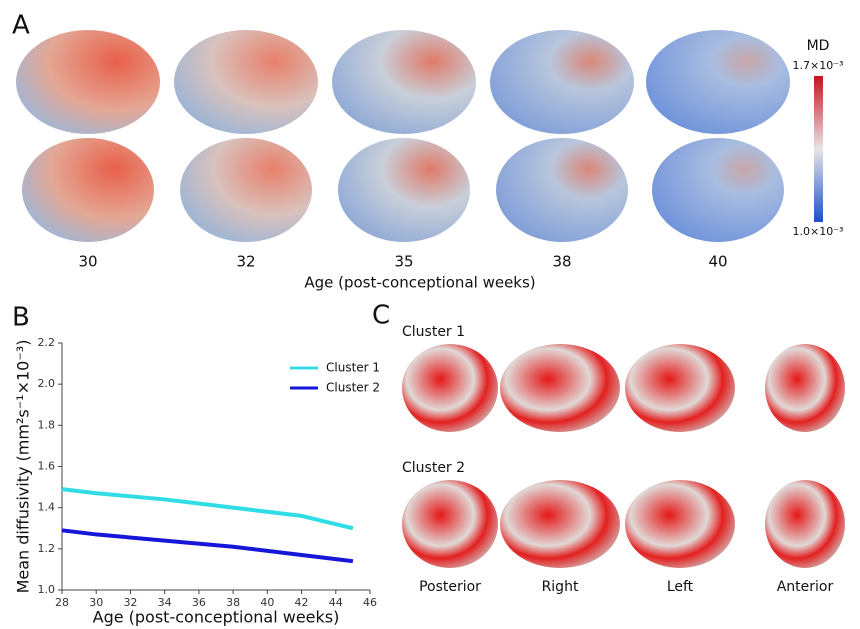 The height and width of the screenshot is (629, 860). What do you see at coordinates (818, 231) in the screenshot?
I see `colorbar-label: 1.0×10⁻³` at bounding box center [818, 231].